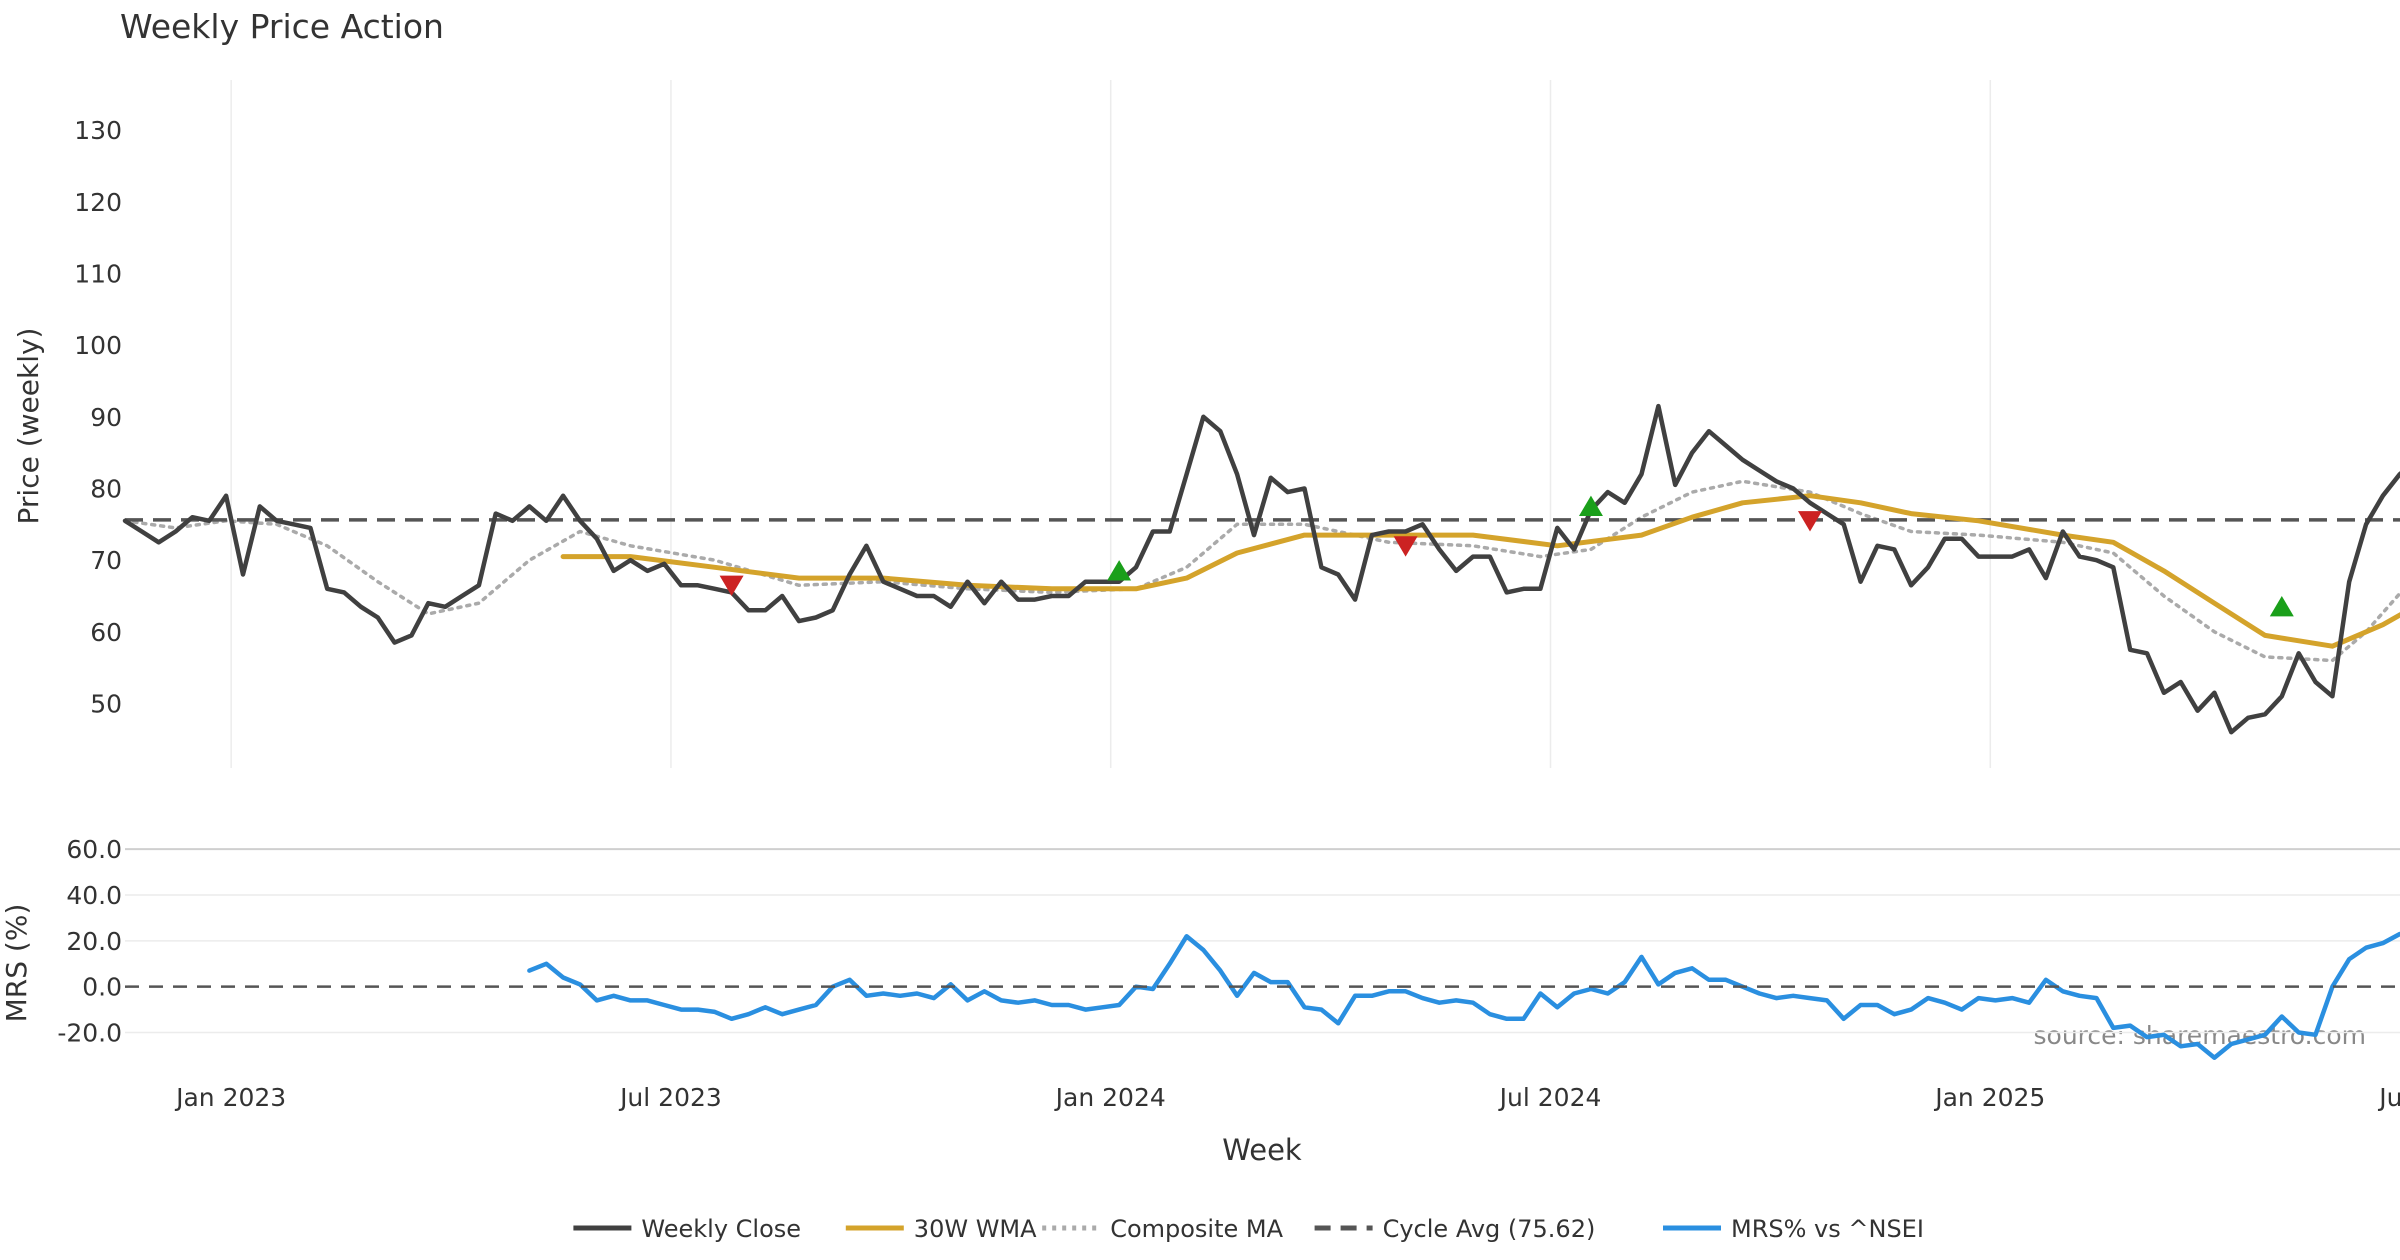 The image size is (2400, 1260). What do you see at coordinates (975, 1229) in the screenshot?
I see `legend-label-1: 30W WMA` at bounding box center [975, 1229].